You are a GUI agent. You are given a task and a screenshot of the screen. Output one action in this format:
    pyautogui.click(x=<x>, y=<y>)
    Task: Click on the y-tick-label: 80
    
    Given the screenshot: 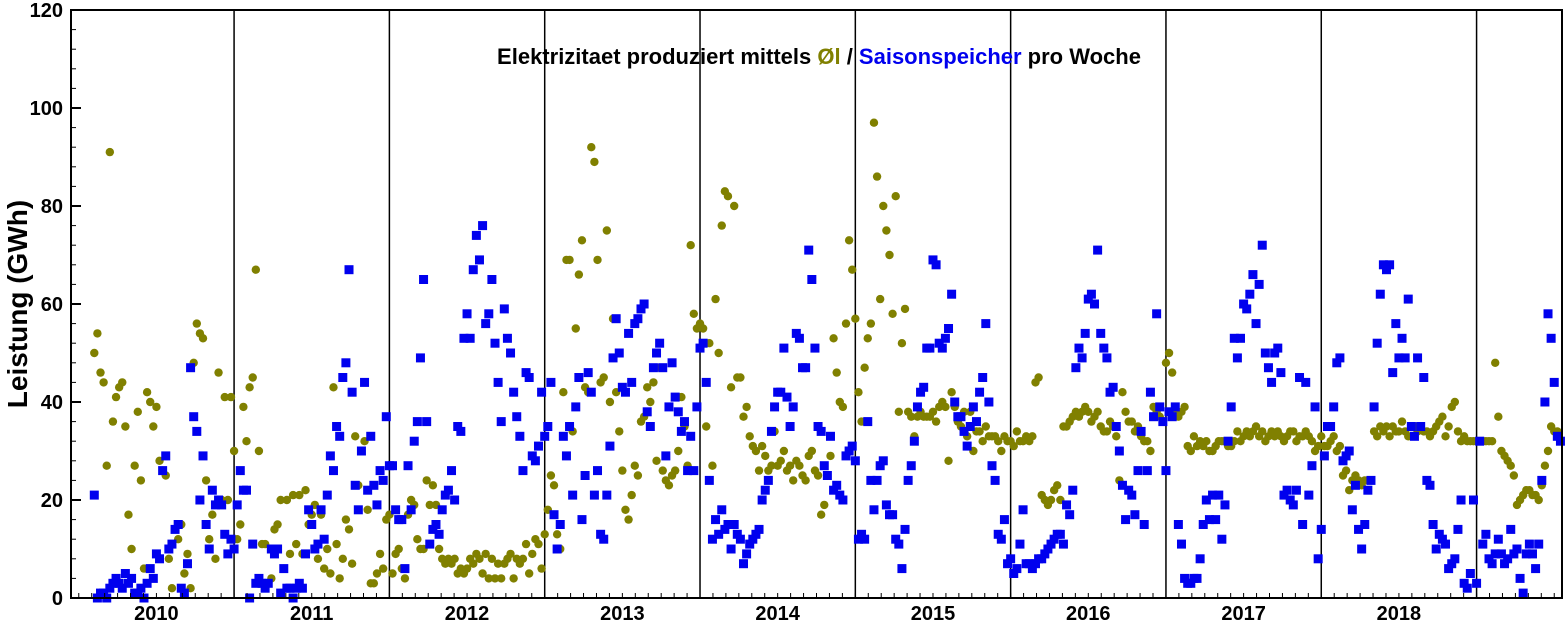 What is the action you would take?
    pyautogui.click(x=52, y=207)
    